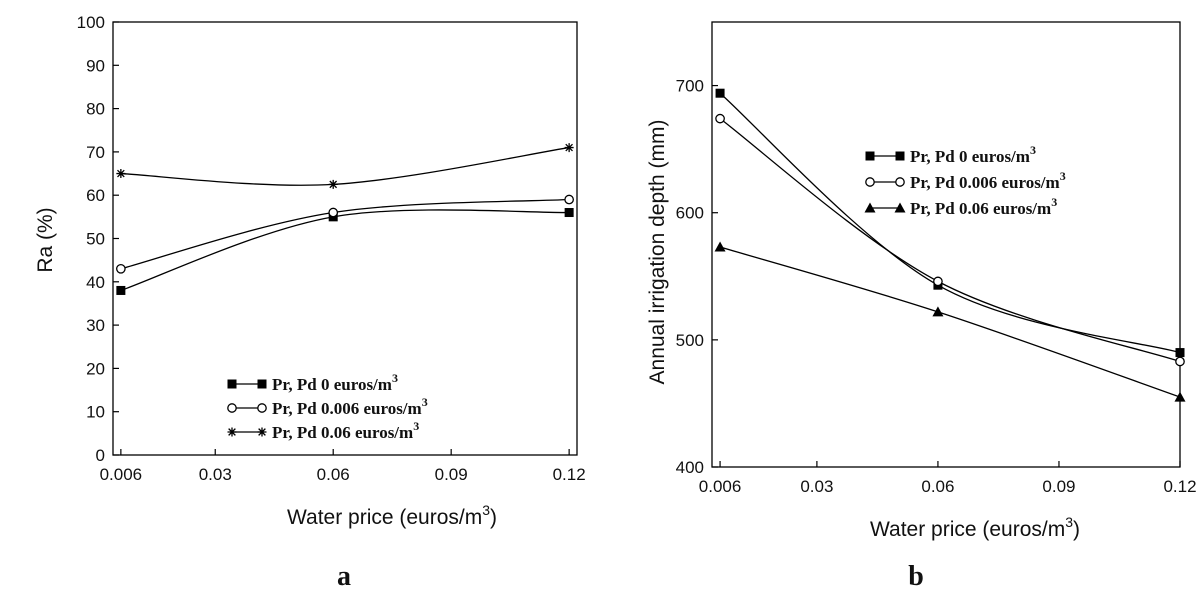 The width and height of the screenshot is (1200, 598). What do you see at coordinates (95, 412) in the screenshot?
I see `y-tick-label: 10` at bounding box center [95, 412].